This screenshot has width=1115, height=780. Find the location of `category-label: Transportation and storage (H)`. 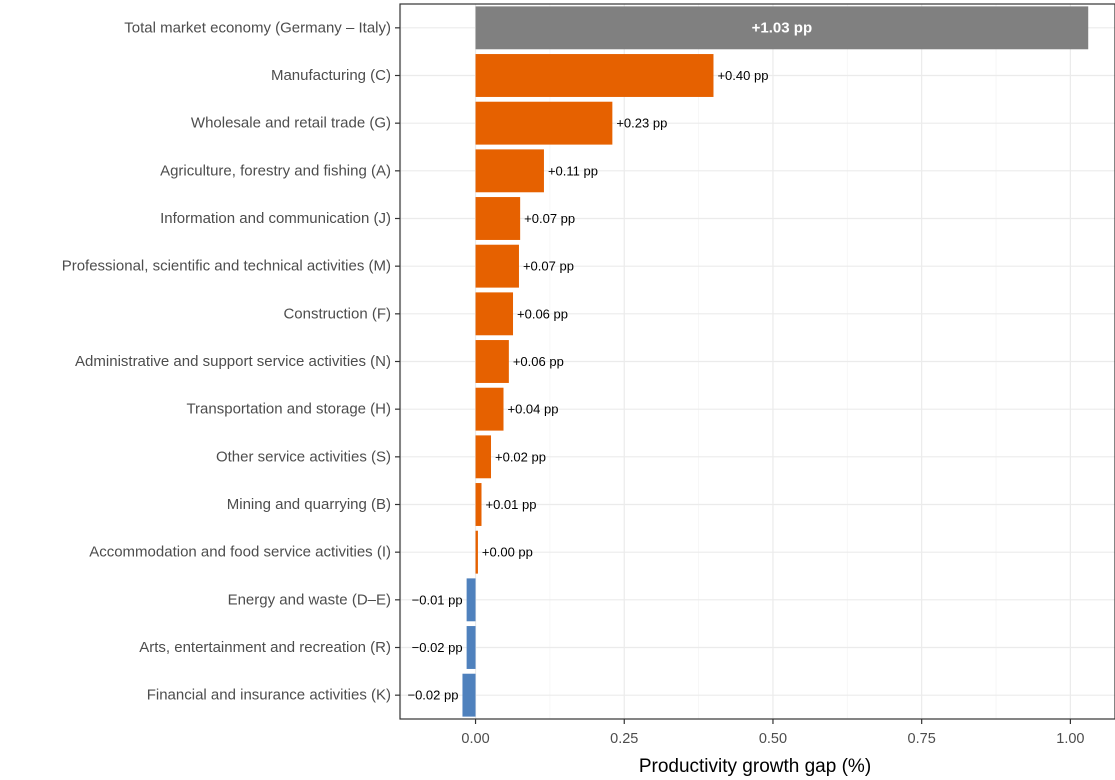

category-label: Transportation and storage (H) is located at coordinates (288, 409).